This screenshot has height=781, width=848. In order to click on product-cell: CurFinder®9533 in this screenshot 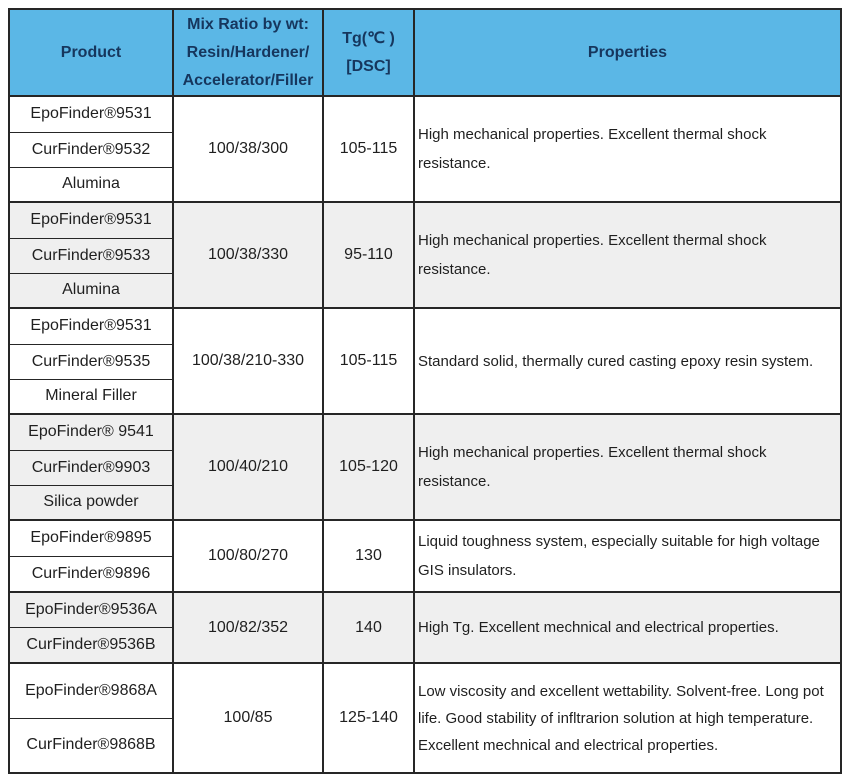, I will do `click(91, 255)`.